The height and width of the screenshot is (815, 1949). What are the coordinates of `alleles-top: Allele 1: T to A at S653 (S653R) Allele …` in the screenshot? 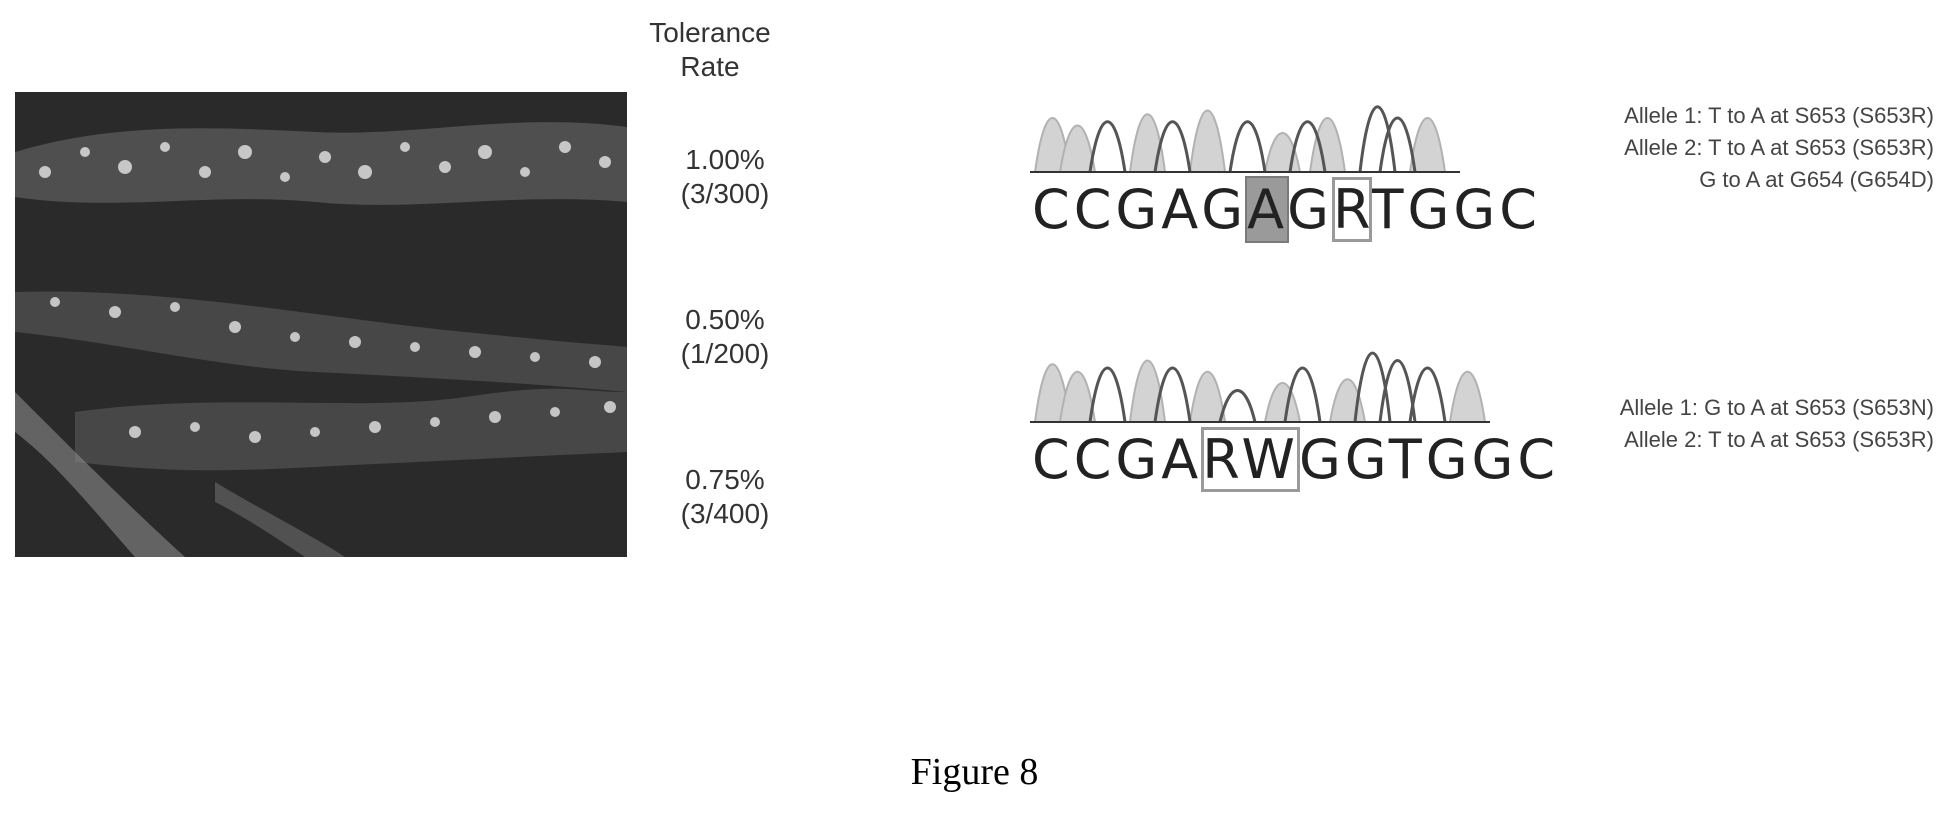 It's located at (1704, 148).